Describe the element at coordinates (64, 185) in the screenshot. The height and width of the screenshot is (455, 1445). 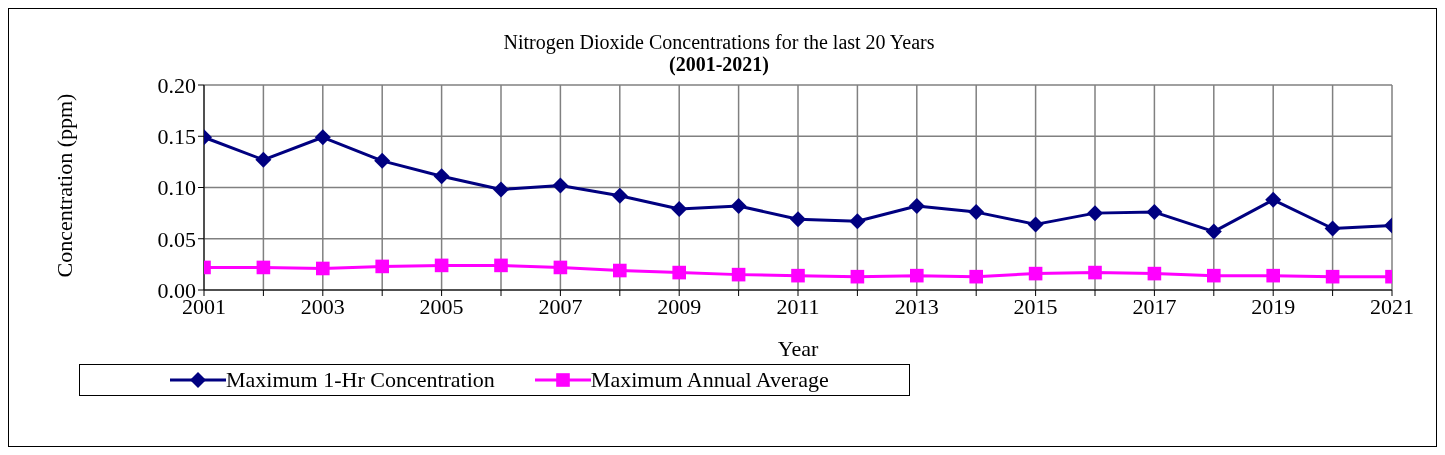
I see `y-axis-title: Concentration (ppm)` at that location.